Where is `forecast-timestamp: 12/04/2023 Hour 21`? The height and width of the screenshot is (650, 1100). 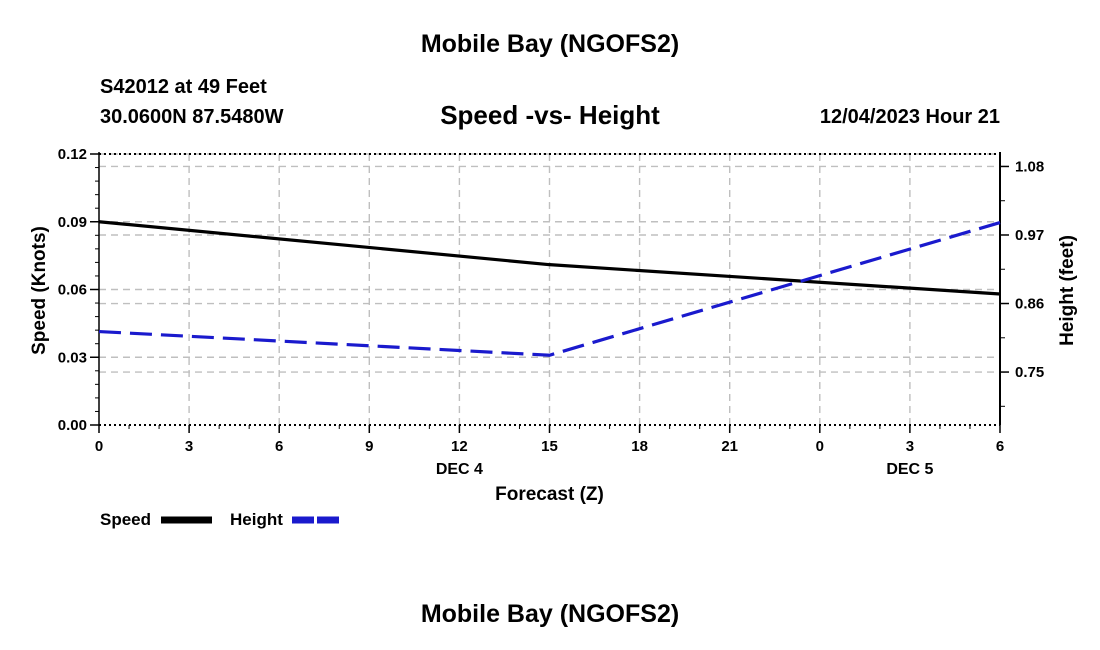
forecast-timestamp: 12/04/2023 Hour 21 is located at coordinates (909, 117).